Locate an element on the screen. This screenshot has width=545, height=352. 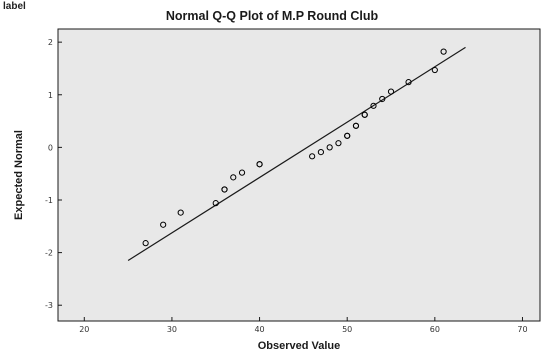
x-tick-label: 70 is located at coordinates (522, 329).